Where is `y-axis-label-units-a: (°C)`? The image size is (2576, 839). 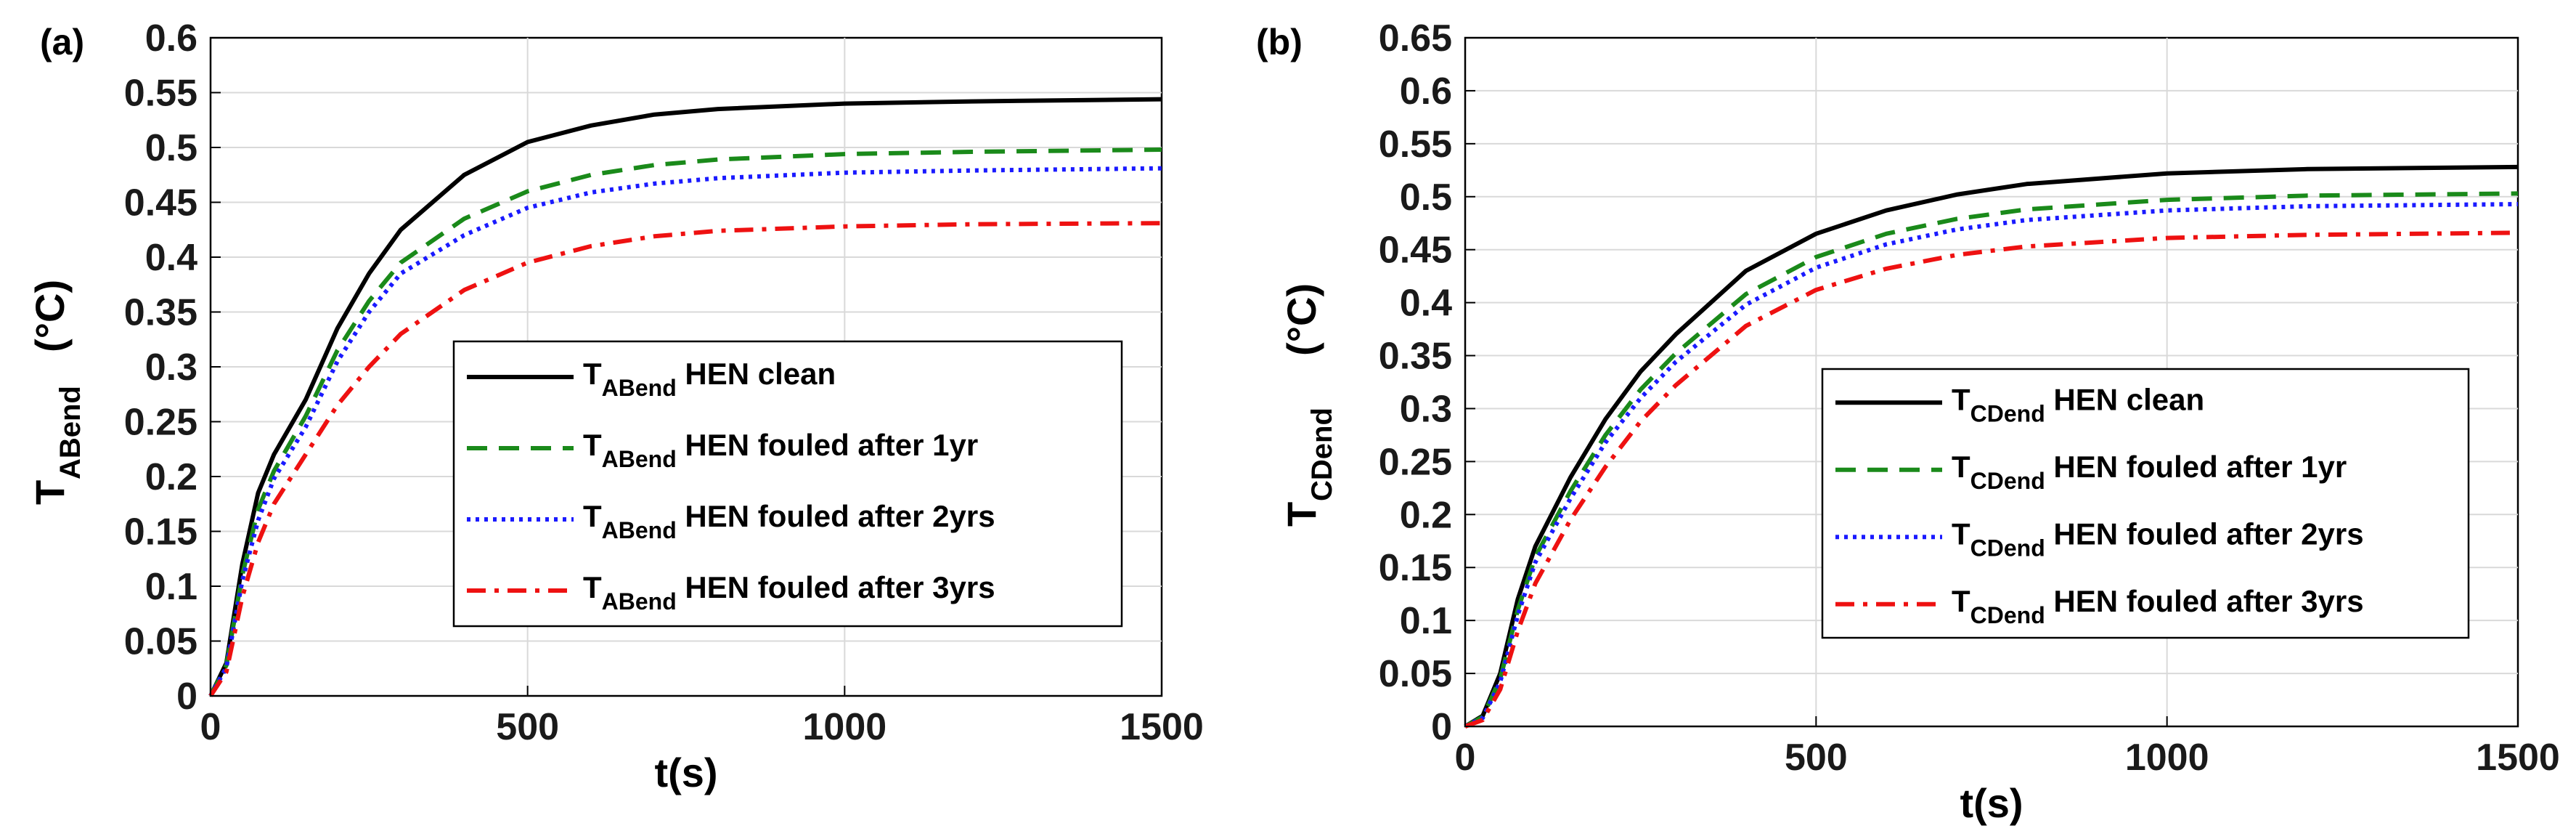
y-axis-label-units-a: (°C) is located at coordinates (50, 316).